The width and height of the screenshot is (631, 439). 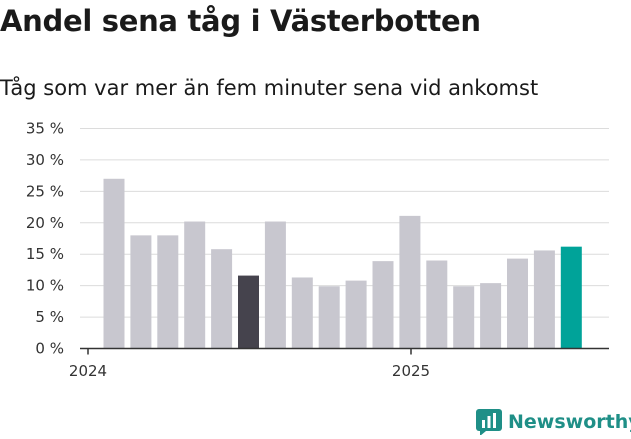 I want to click on x-tick-label: 2025, so click(x=411, y=371).